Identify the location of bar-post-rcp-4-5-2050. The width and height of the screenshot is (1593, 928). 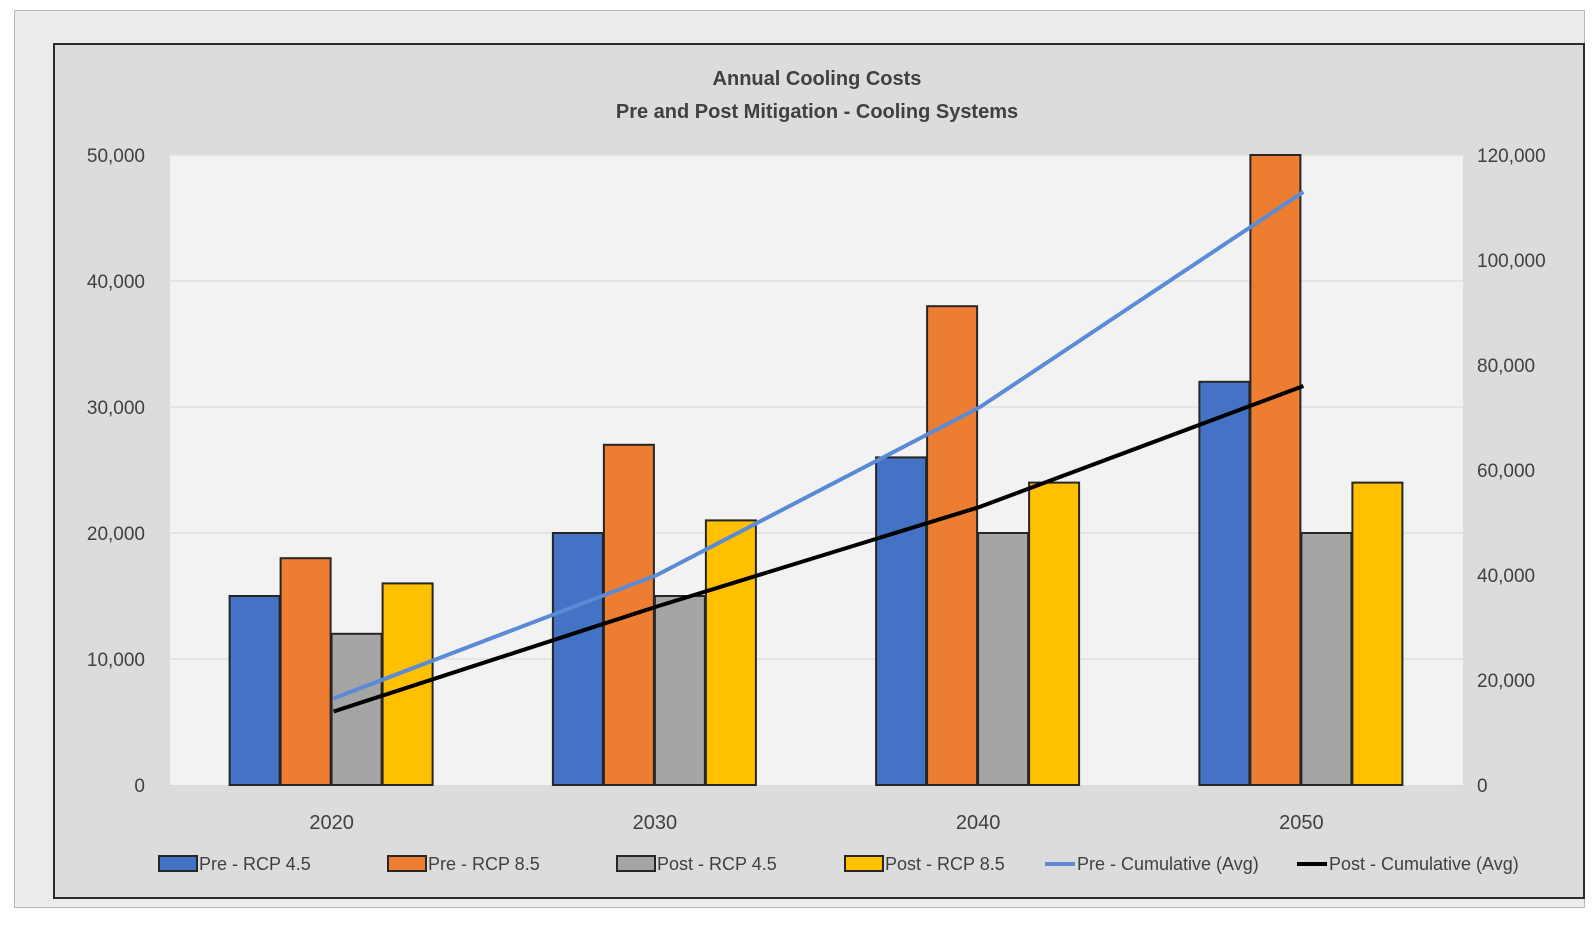
(1326, 659).